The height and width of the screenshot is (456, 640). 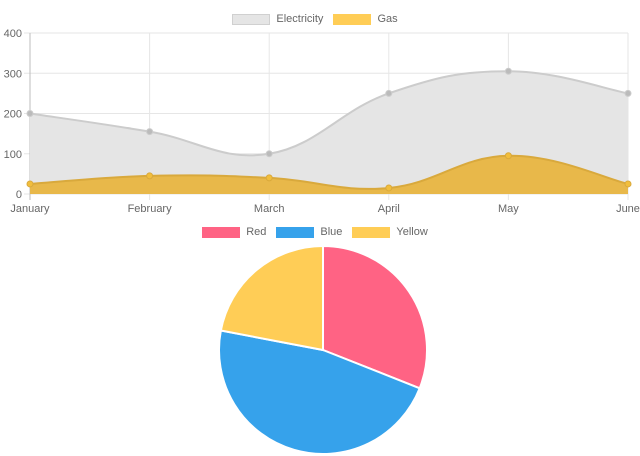 I want to click on line-chart-legend: Electricity Gas, so click(x=320, y=19).